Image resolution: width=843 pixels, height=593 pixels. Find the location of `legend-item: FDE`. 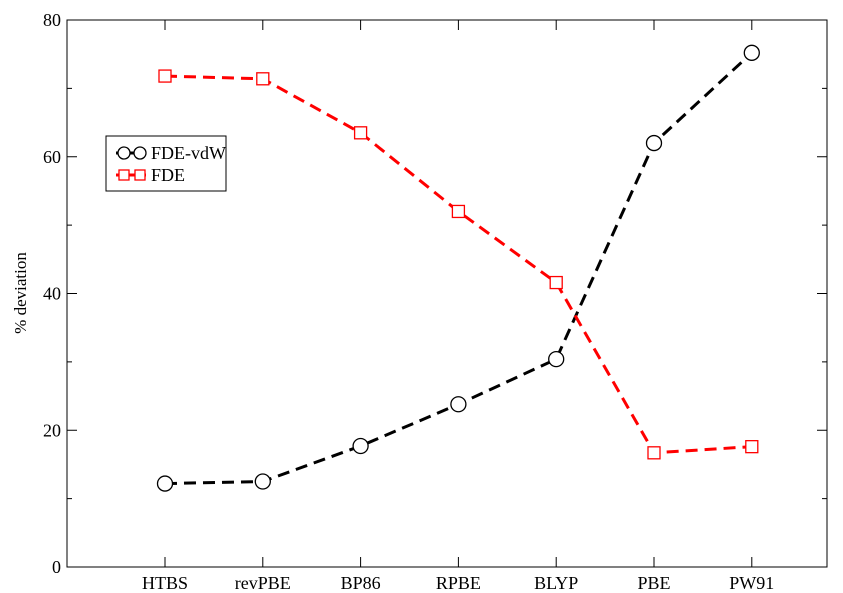

legend-item: FDE is located at coordinates (150, 175).